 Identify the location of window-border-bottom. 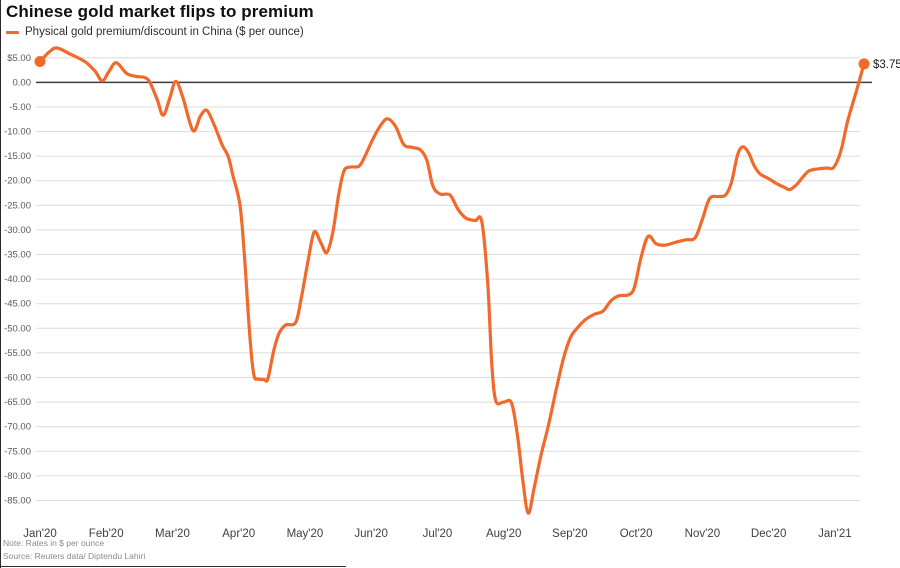
(173, 566).